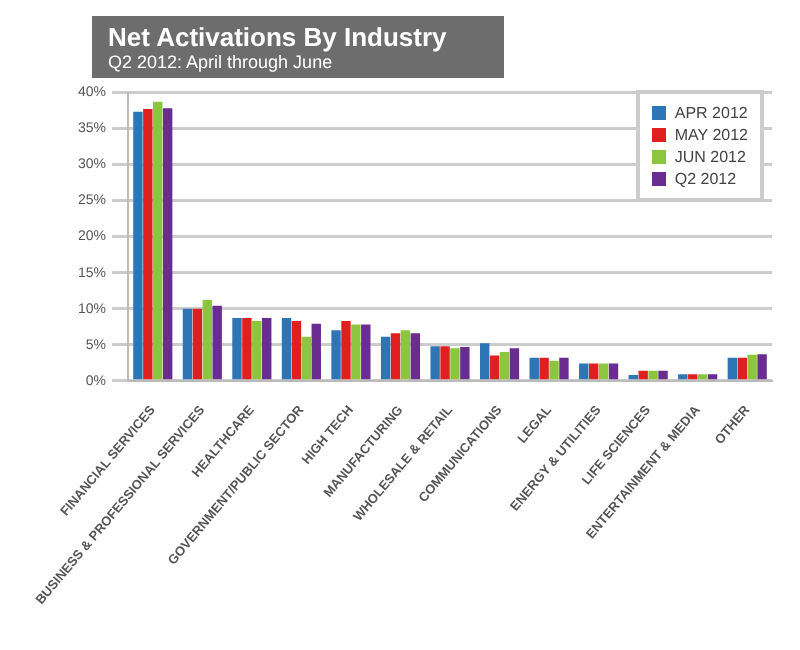 The width and height of the screenshot is (800, 650). Describe the element at coordinates (710, 157) in the screenshot. I see `legend-label: JUN 2012` at that location.